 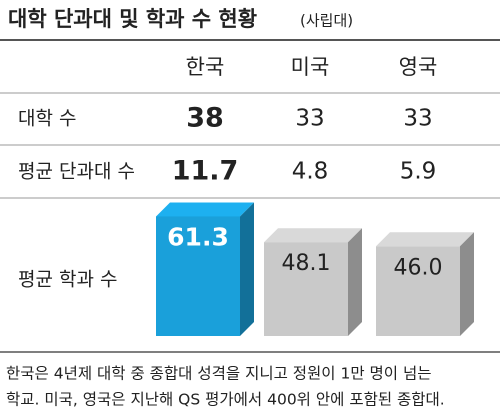 What do you see at coordinates (205, 171) in the screenshot?
I see `cell: 11.7` at bounding box center [205, 171].